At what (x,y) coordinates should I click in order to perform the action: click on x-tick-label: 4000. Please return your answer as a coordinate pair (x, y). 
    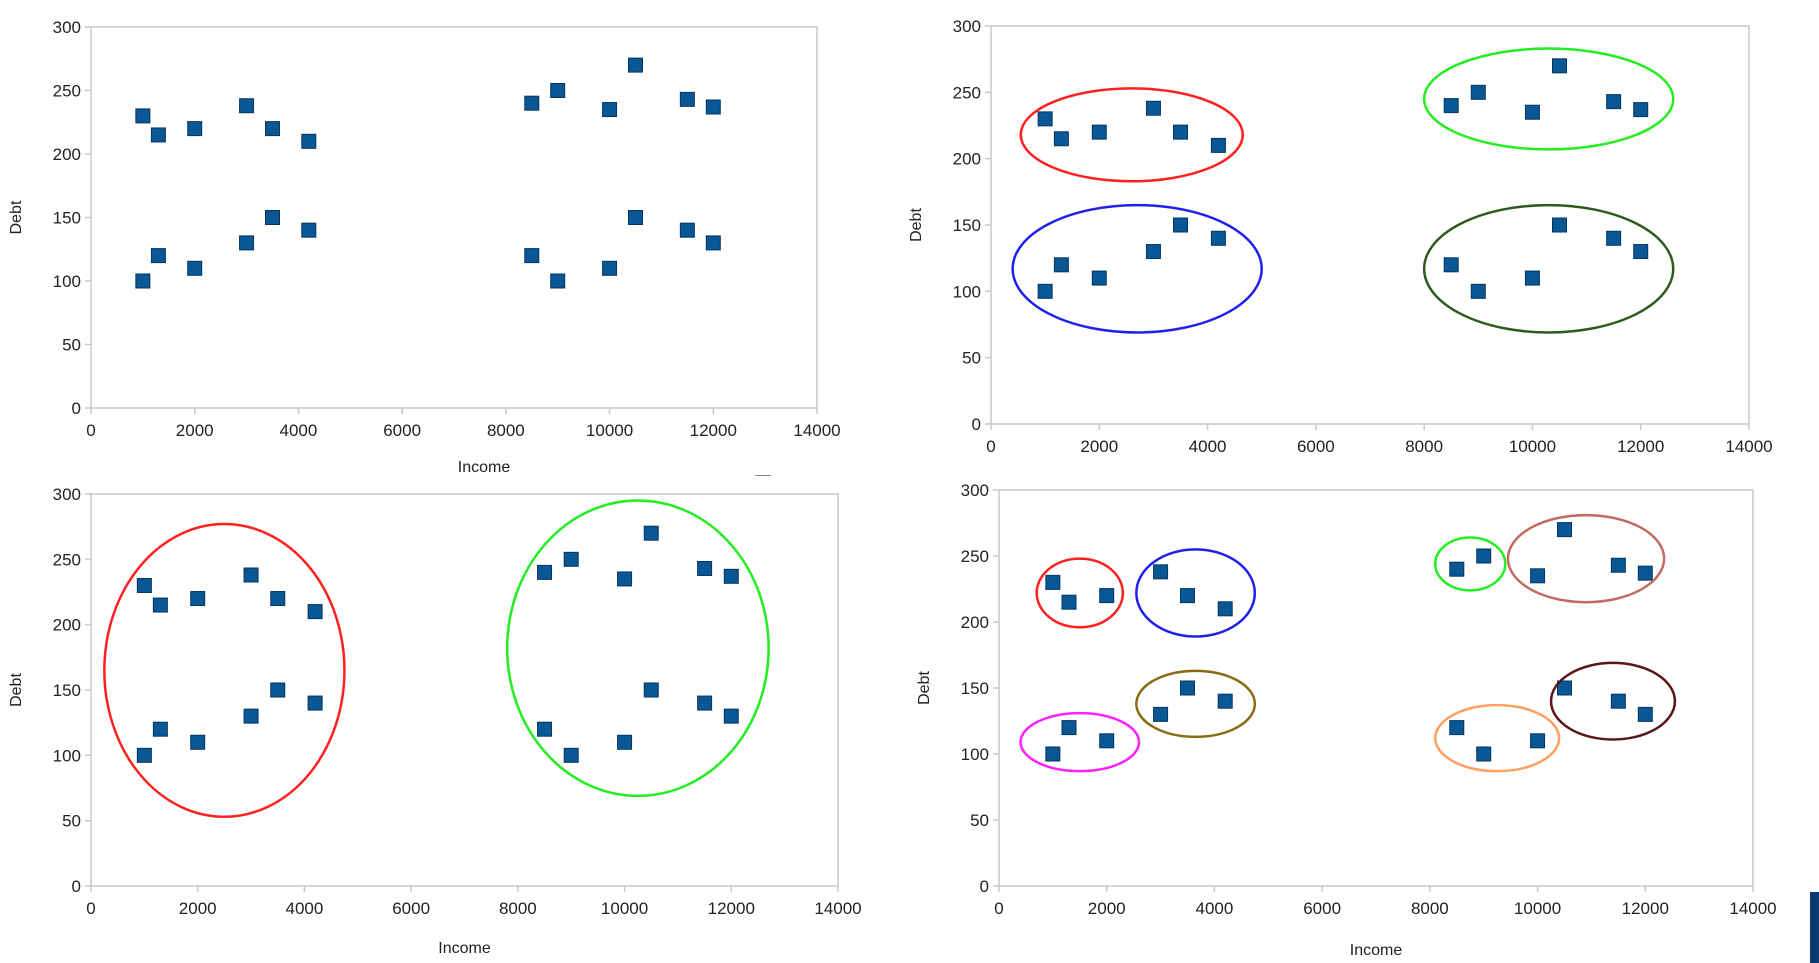
    Looking at the image, I should click on (299, 430).